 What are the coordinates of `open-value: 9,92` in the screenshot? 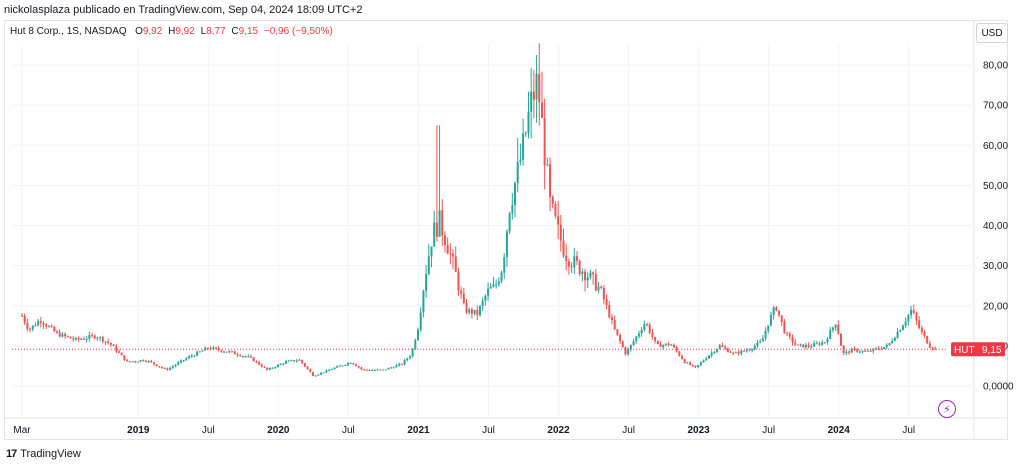 It's located at (152, 31).